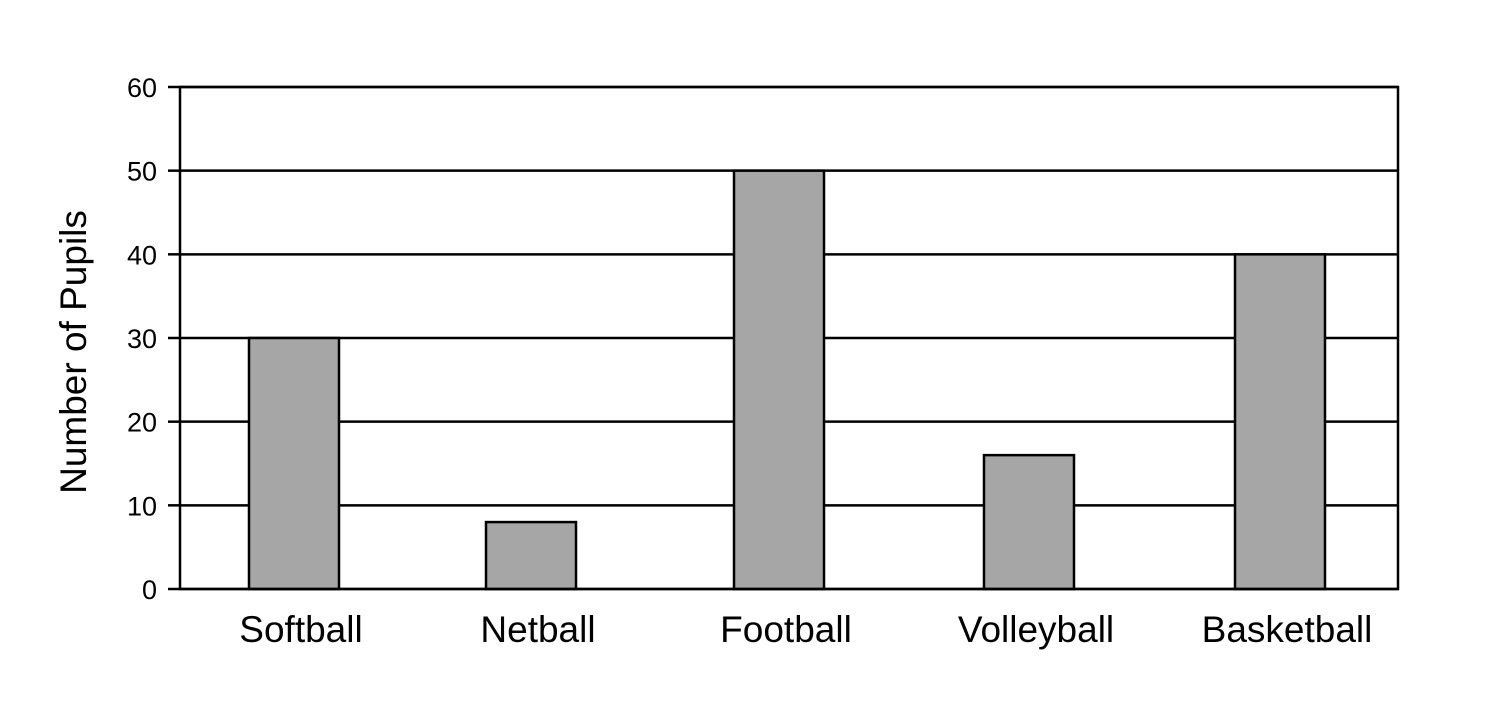 This screenshot has height=707, width=1491. What do you see at coordinates (149, 590) in the screenshot?
I see `y-tick-label: 0` at bounding box center [149, 590].